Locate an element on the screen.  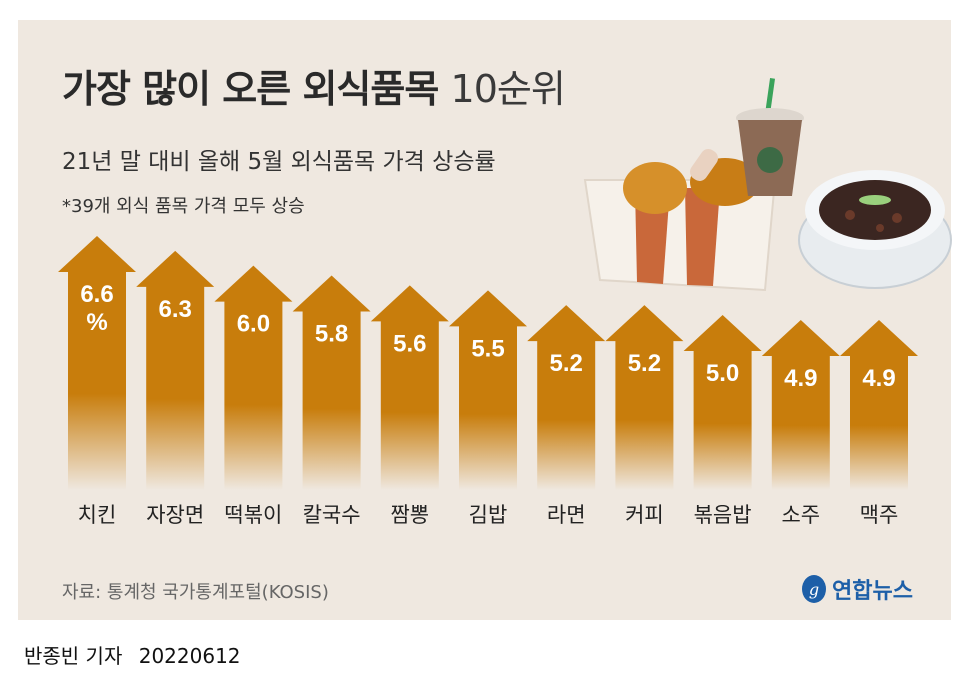
title-rank: 10순위 is located at coordinates (508, 89).